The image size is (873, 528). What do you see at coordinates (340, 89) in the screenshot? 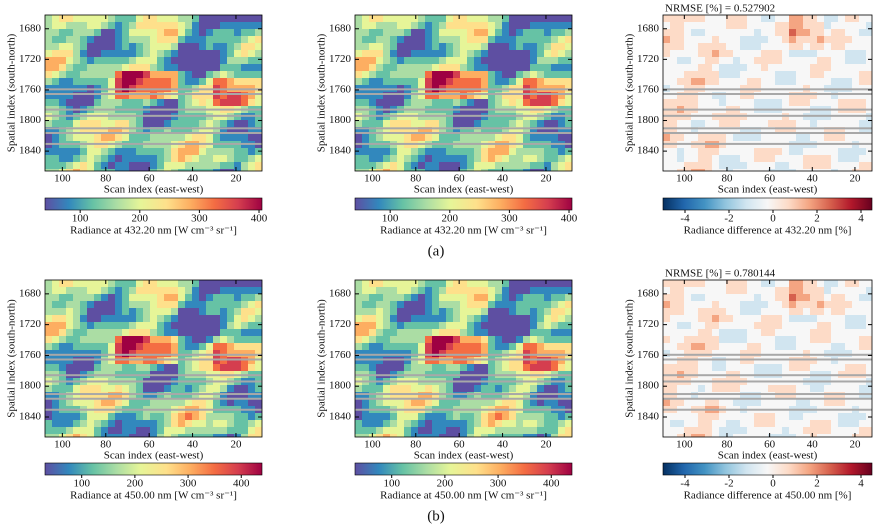
I see `y-tick-label: 1760` at bounding box center [340, 89].